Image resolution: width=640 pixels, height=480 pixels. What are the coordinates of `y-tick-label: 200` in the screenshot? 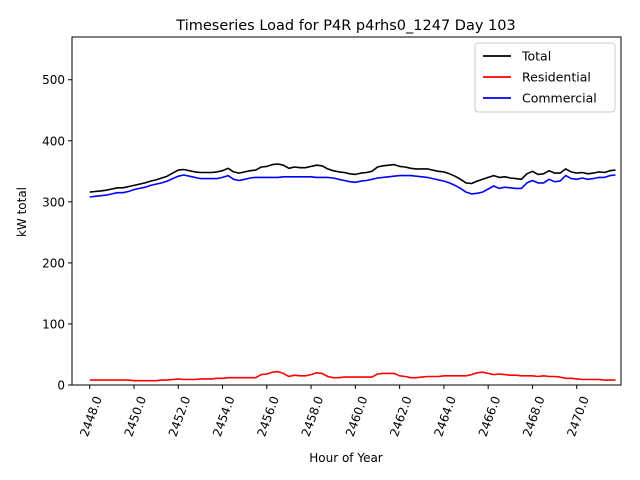 It's located at (53, 263).